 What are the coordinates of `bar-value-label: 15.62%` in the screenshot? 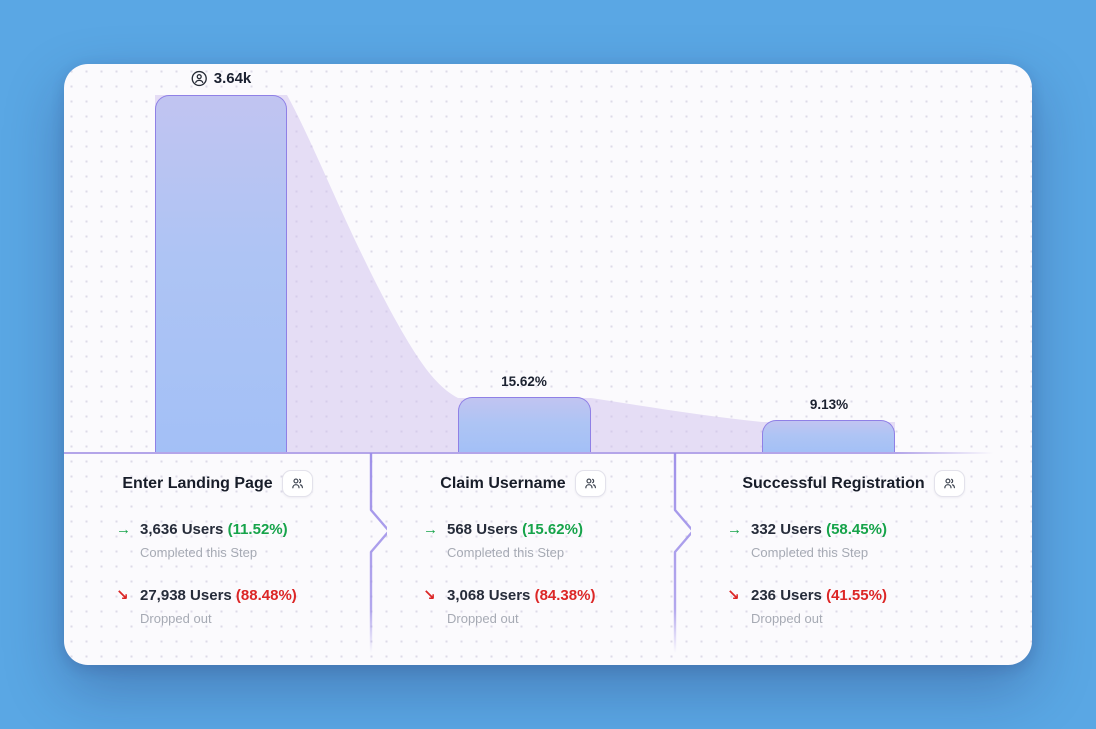 It's located at (524, 381).